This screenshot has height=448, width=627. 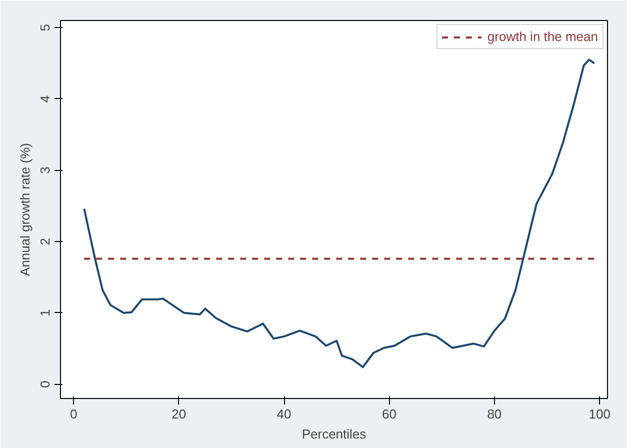 What do you see at coordinates (45, 313) in the screenshot?
I see `y-tick-label: 1` at bounding box center [45, 313].